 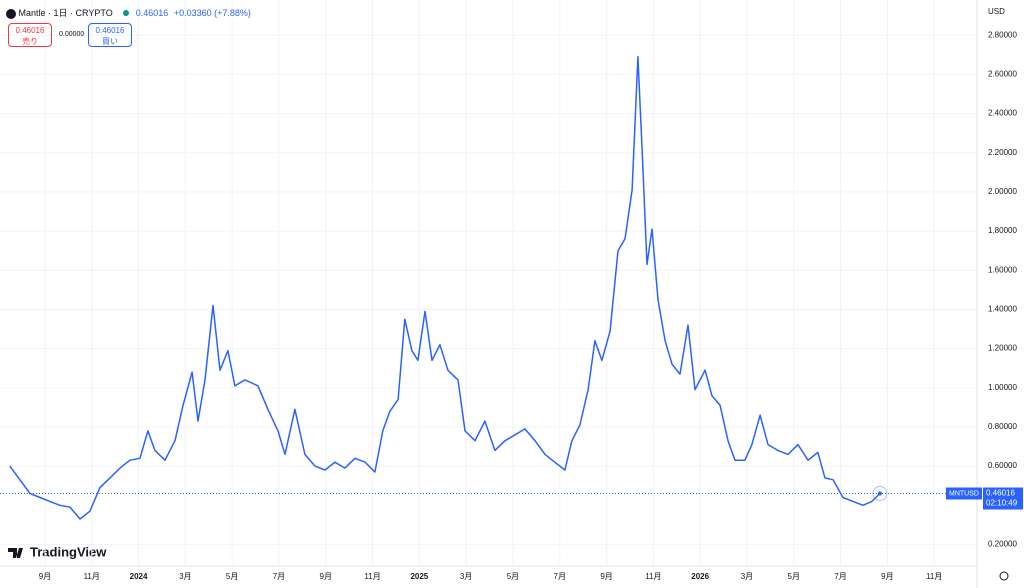 I want to click on sell-button: 0.46016 売り, so click(x=30, y=35).